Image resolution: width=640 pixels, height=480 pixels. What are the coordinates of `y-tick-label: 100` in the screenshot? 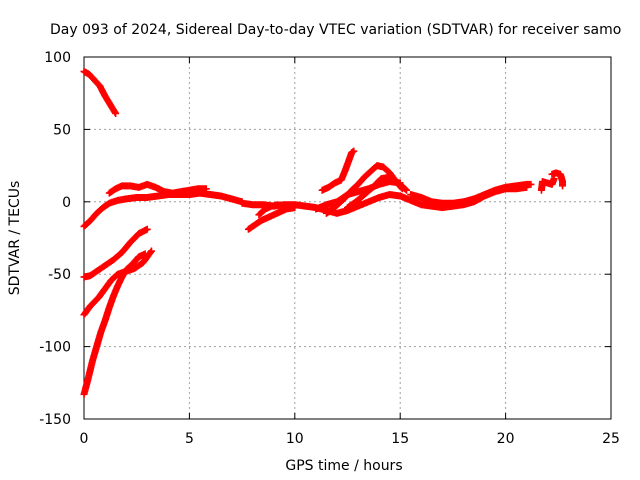 It's located at (57, 58).